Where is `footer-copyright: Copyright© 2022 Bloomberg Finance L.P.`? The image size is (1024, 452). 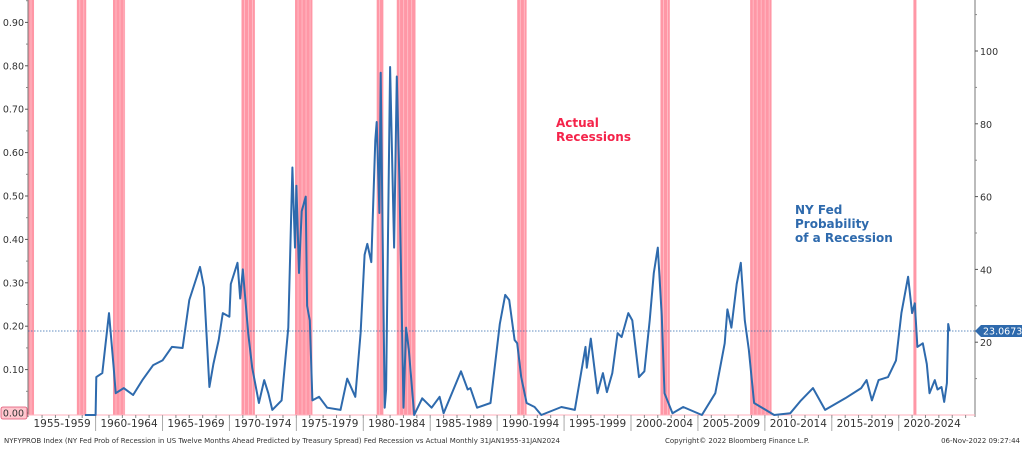 footer-copyright: Copyright© 2022 Bloomberg Finance L.P. is located at coordinates (737, 441).